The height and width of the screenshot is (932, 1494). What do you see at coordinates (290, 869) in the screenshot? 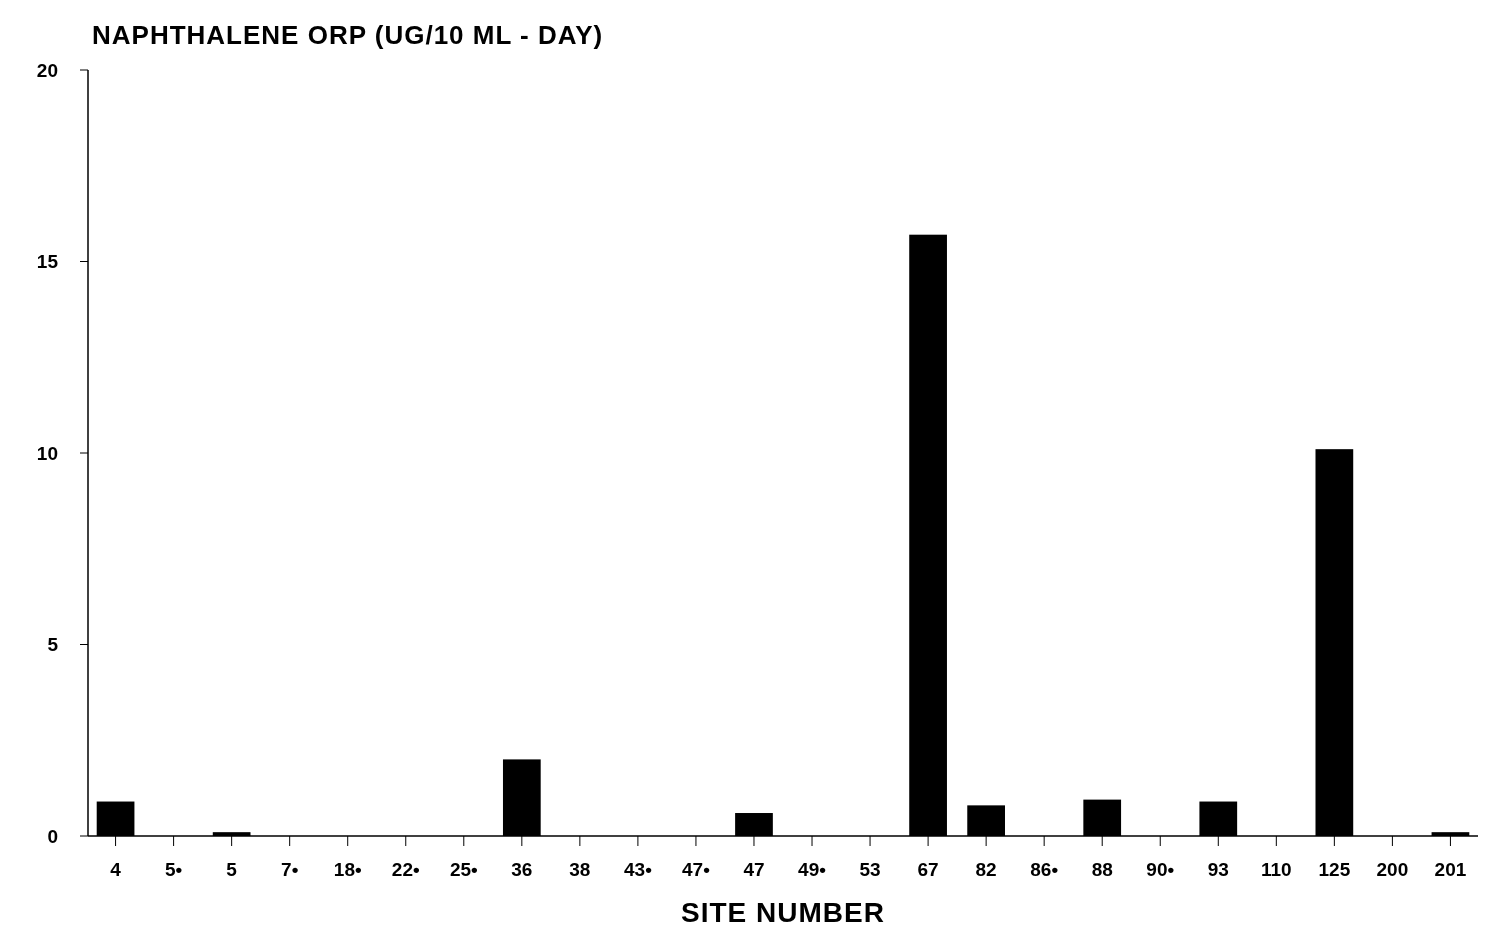
I see `x-tick-label: 7•` at bounding box center [290, 869].